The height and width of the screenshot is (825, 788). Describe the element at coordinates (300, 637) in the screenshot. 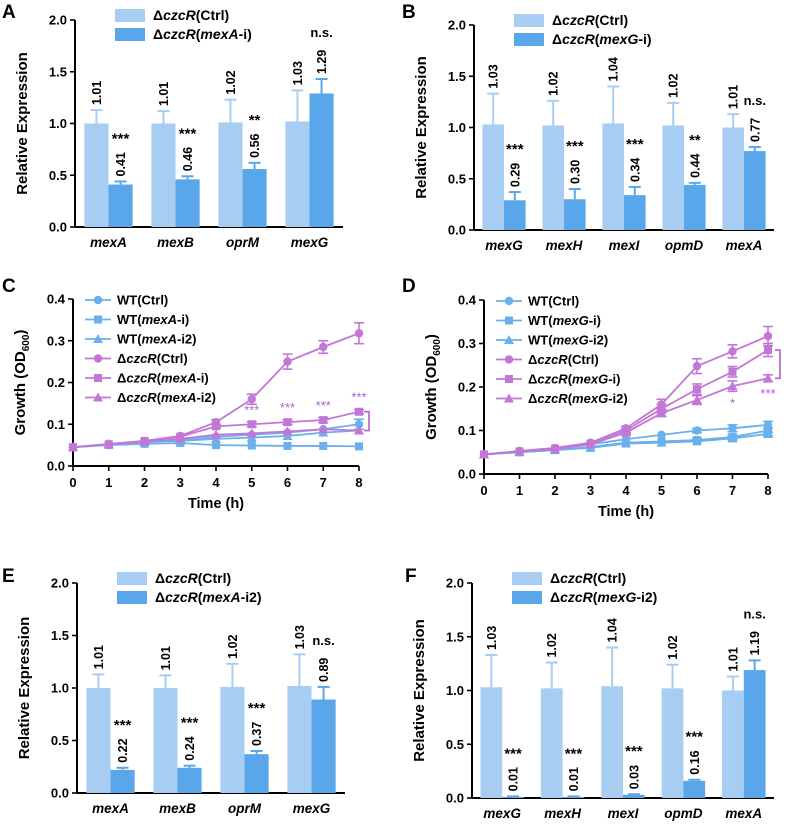

I see `value-label: 1.03` at that location.